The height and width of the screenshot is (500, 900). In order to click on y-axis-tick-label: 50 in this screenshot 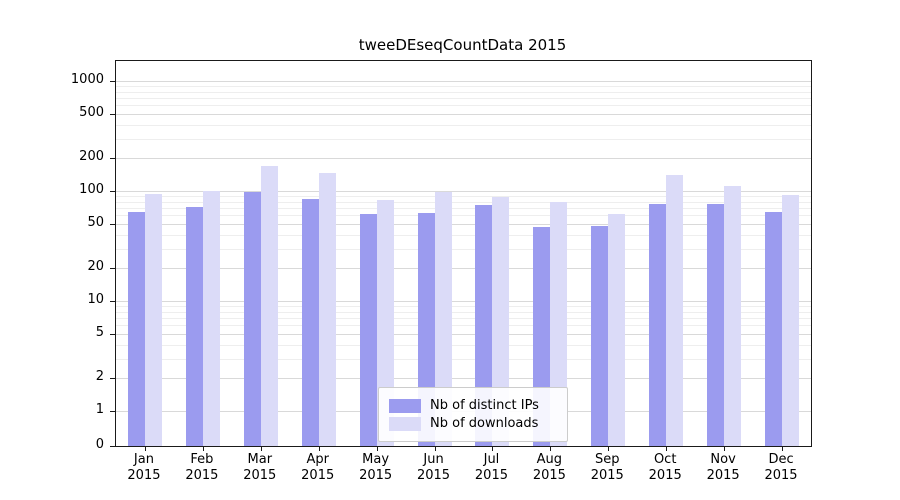, I will do `click(95, 223)`.